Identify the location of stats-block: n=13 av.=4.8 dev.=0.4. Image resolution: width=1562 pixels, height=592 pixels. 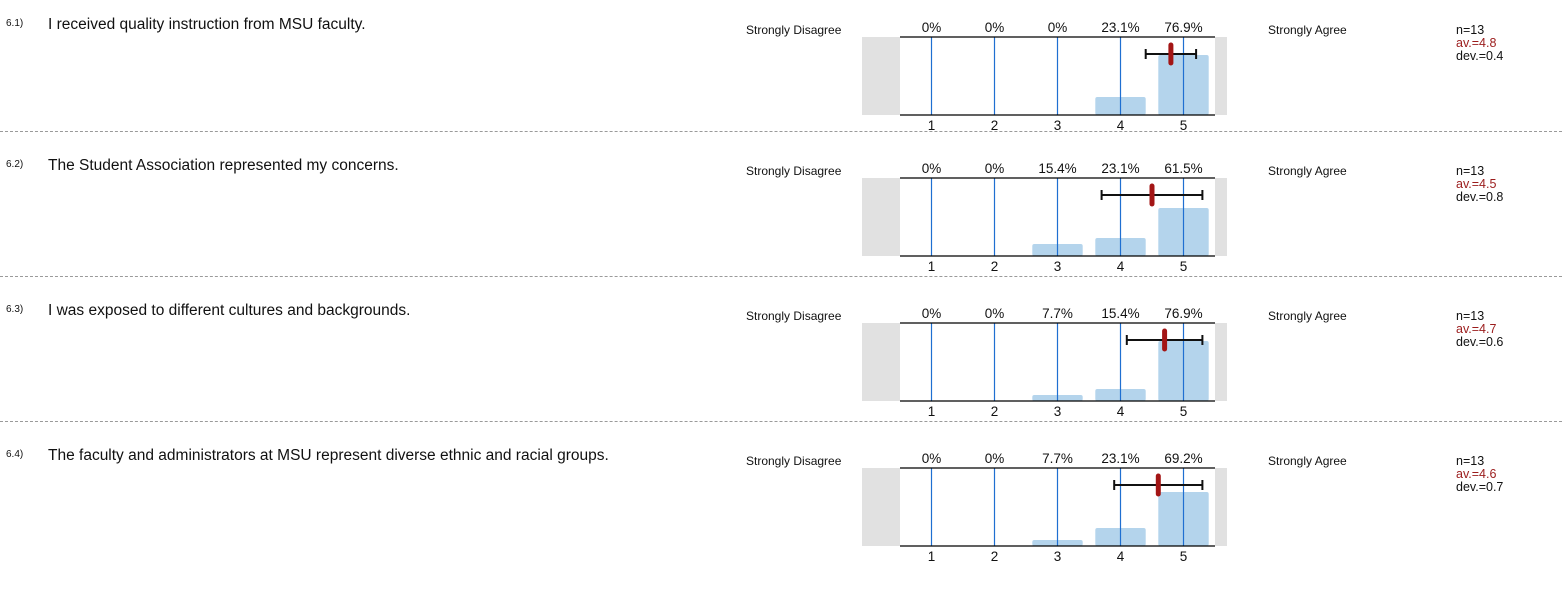
(1479, 43).